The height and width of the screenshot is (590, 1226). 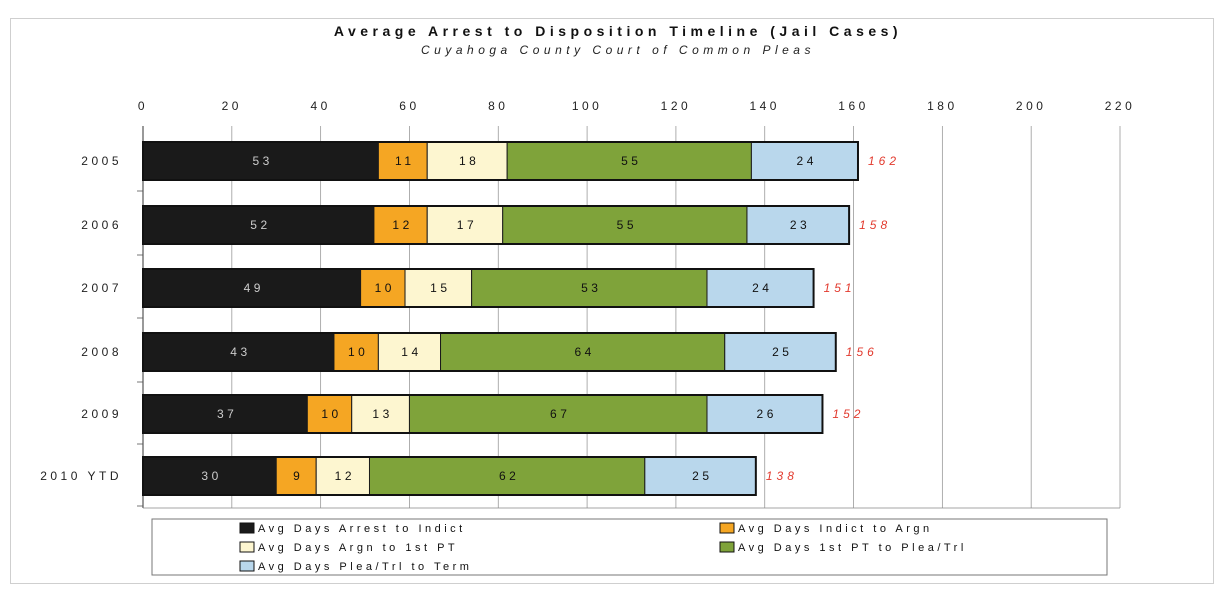 I want to click on x-tick-label: 40, so click(x=320, y=106).